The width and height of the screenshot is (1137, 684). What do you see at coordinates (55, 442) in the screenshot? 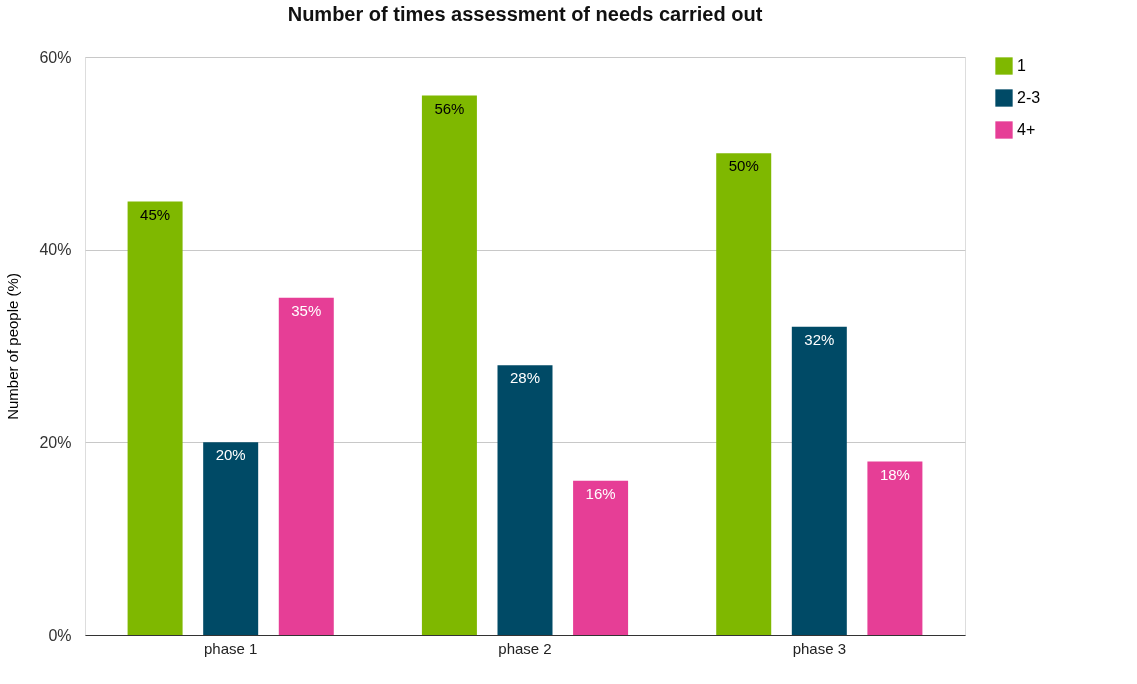
I see `y-tick-label: 20%` at bounding box center [55, 442].